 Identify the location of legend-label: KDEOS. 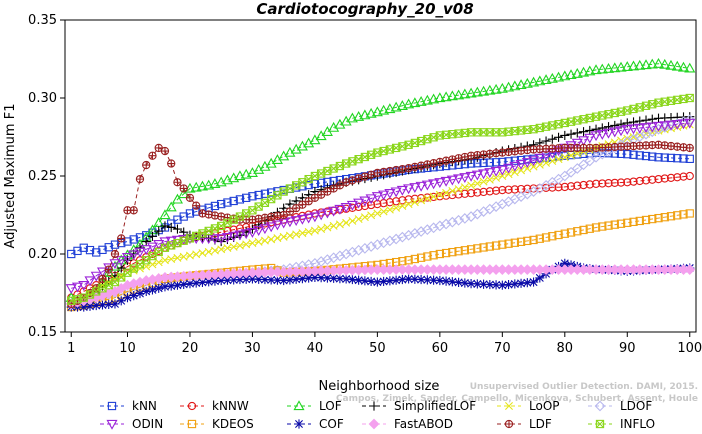
(233, 424).